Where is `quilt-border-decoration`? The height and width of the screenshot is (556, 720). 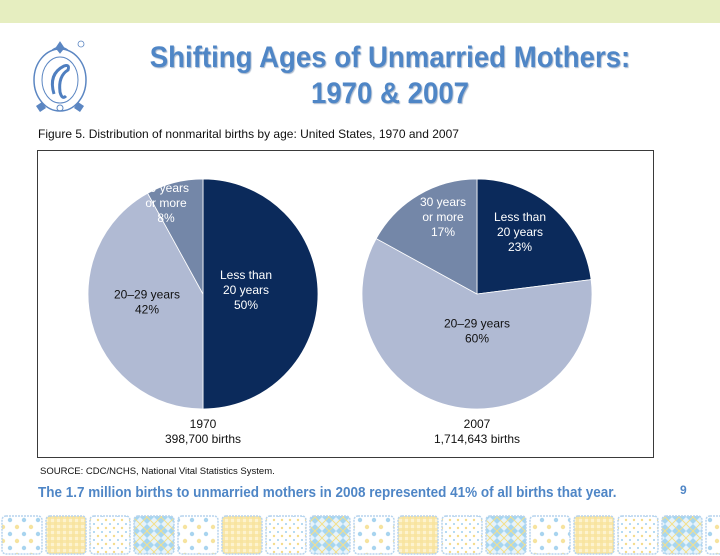
quilt-border-decoration is located at coordinates (360, 535).